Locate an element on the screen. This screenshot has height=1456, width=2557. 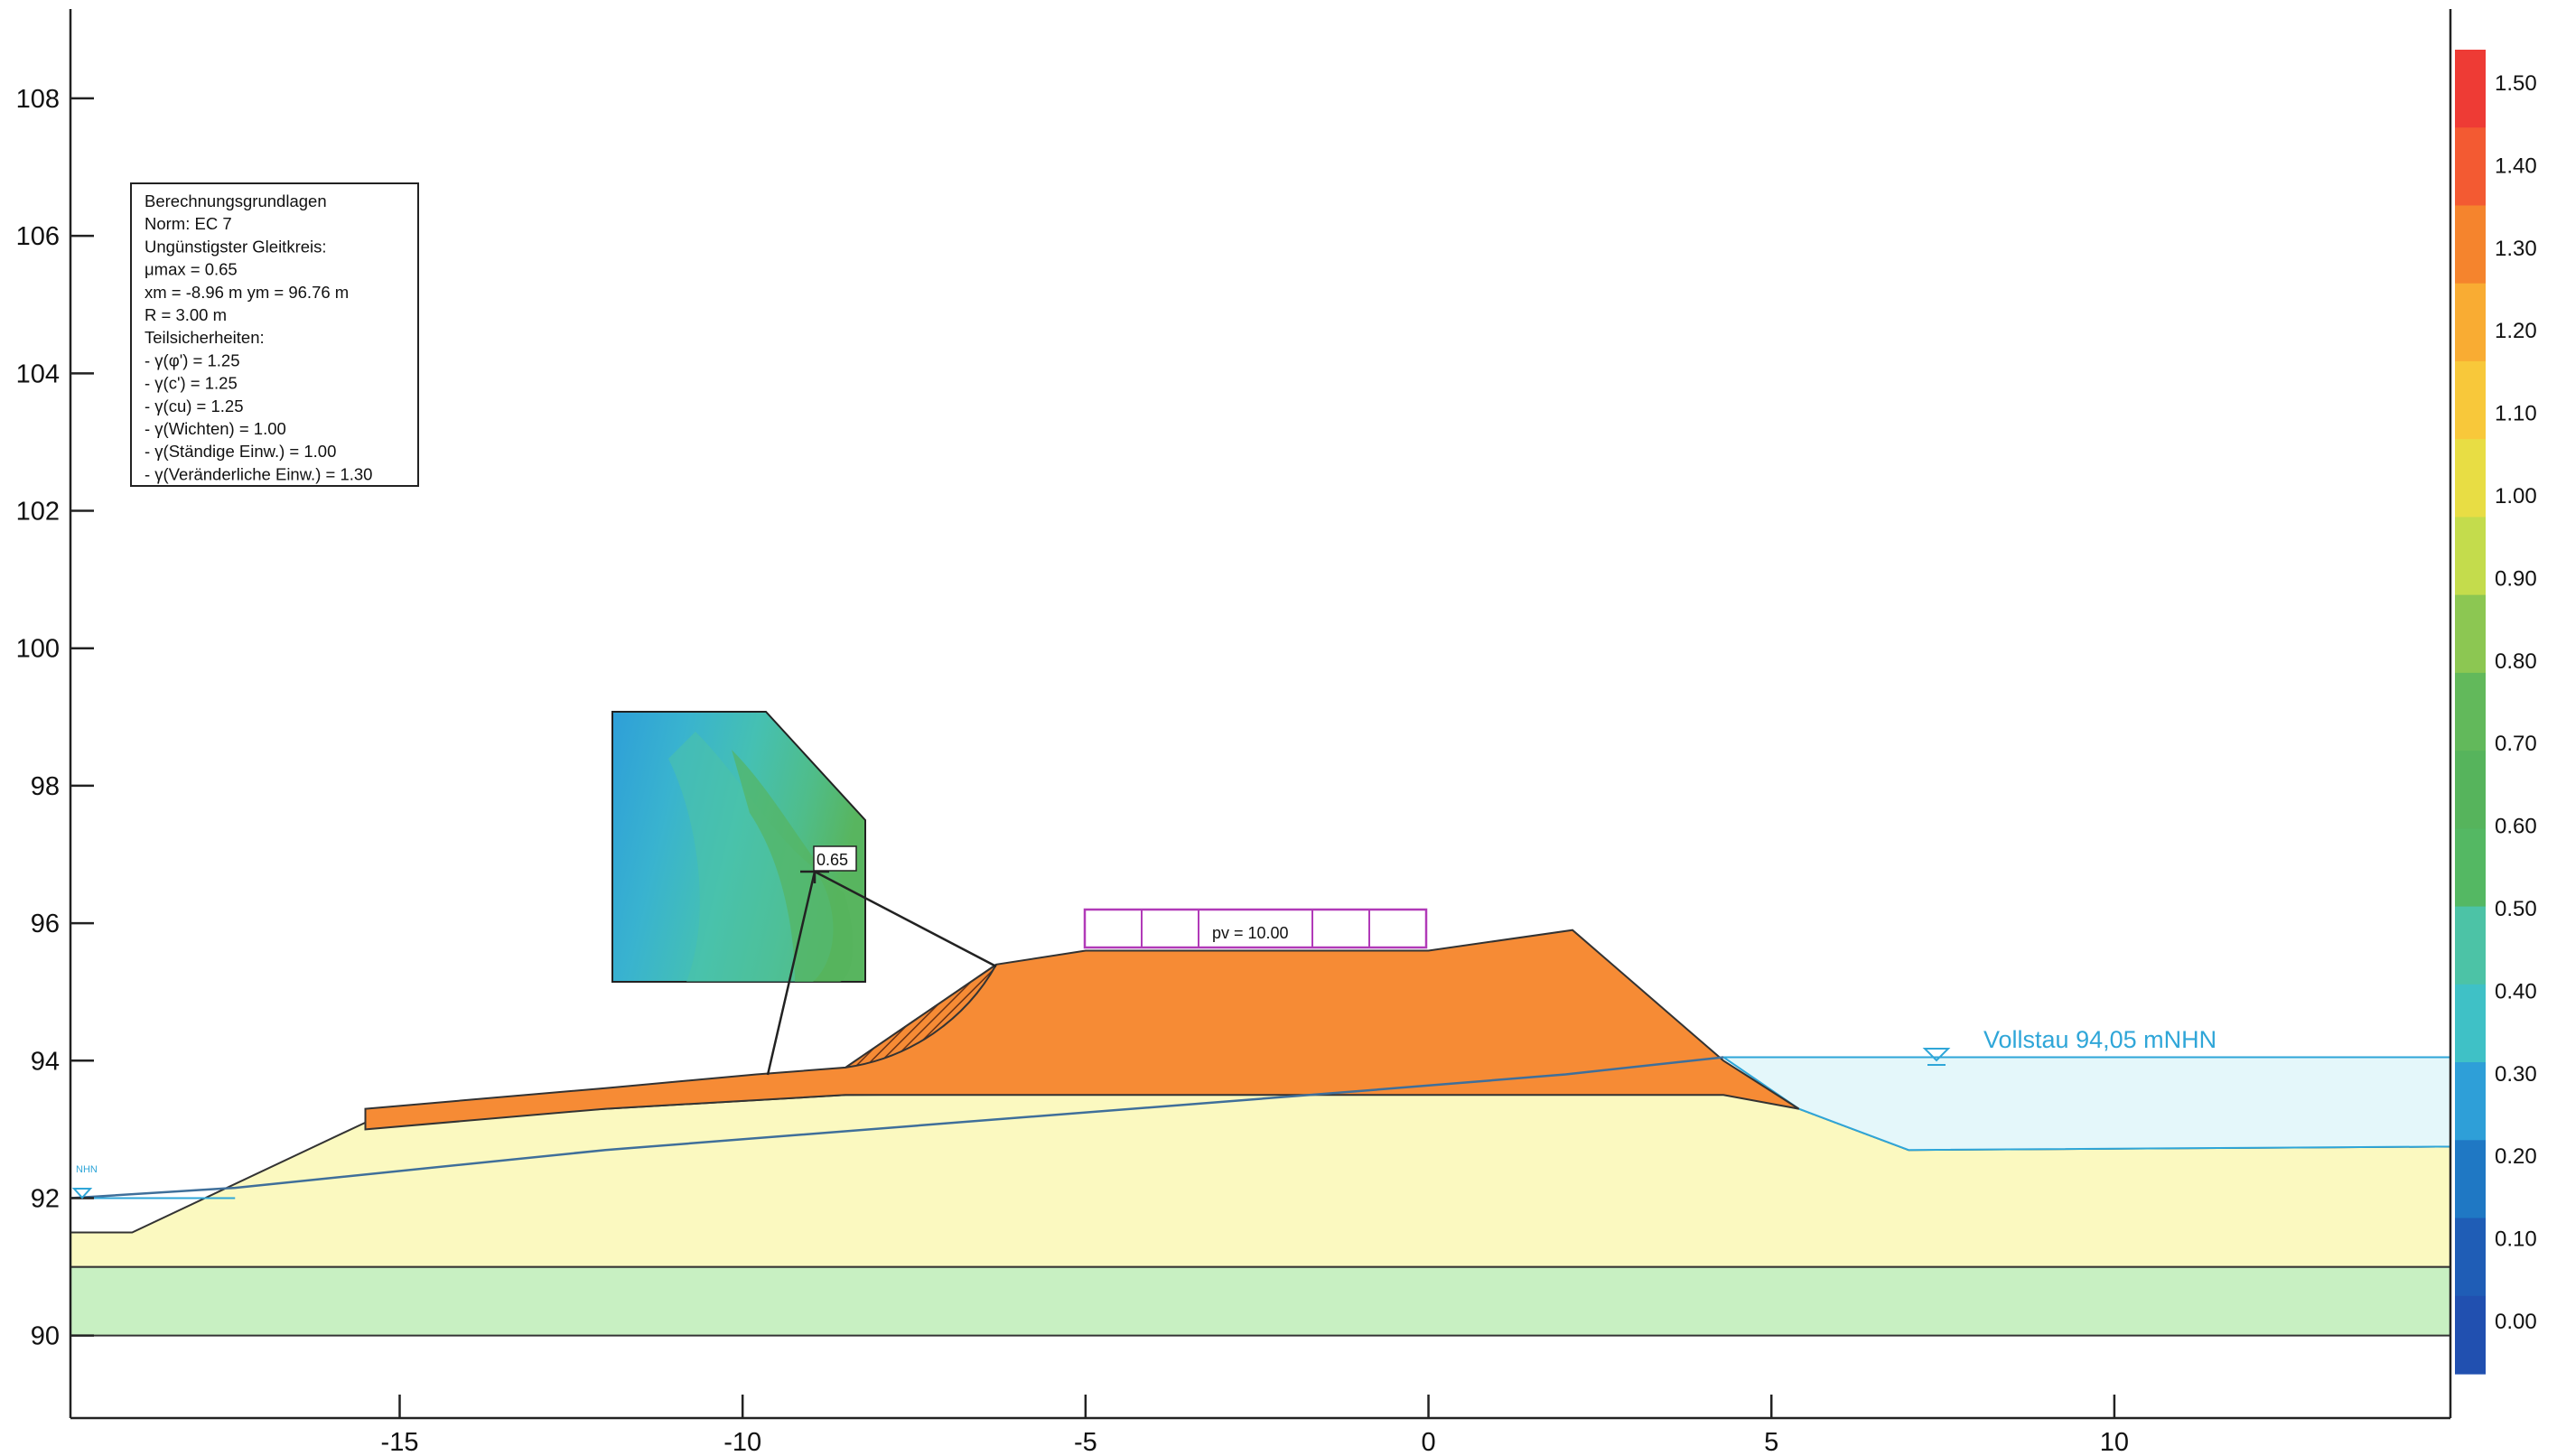
y-tick-label: 108 is located at coordinates (38, 99).